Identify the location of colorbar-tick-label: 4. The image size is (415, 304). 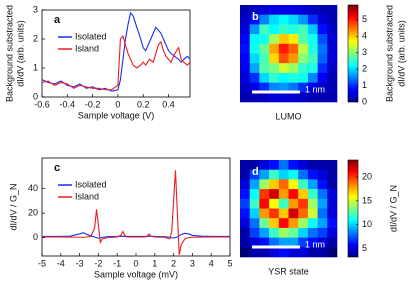
(364, 36).